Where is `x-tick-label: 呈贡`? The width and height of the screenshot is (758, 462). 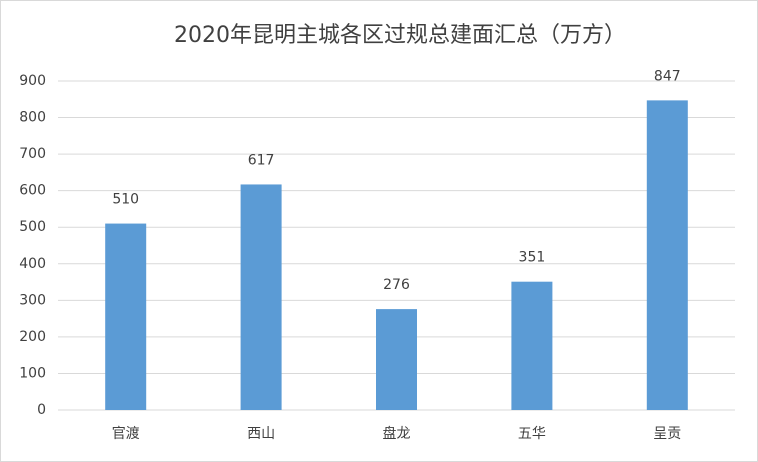
x-tick-label: 呈贡 is located at coordinates (667, 434).